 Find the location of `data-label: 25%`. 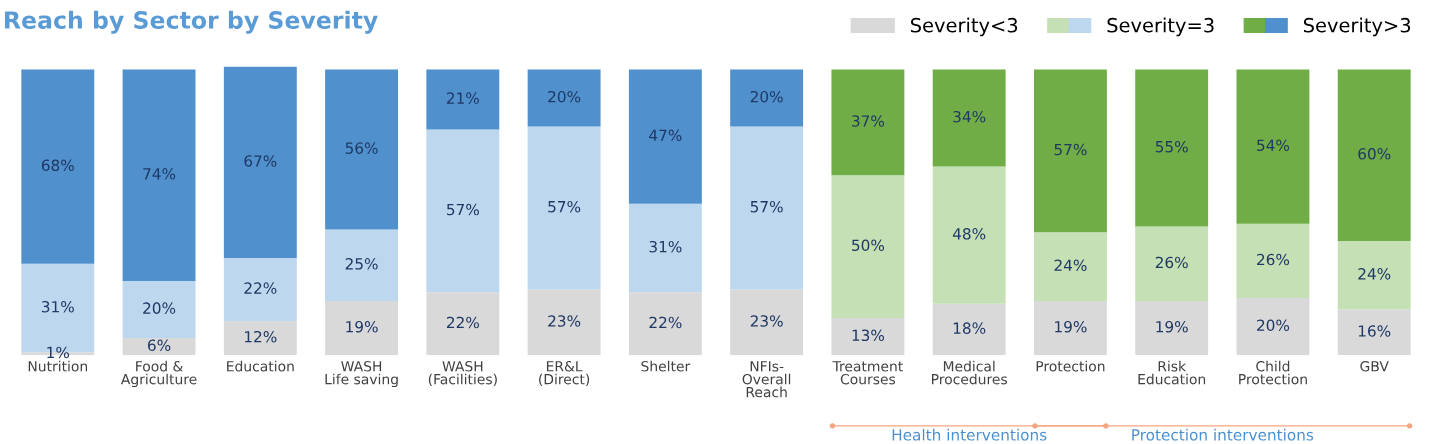

data-label: 25% is located at coordinates (361, 264).